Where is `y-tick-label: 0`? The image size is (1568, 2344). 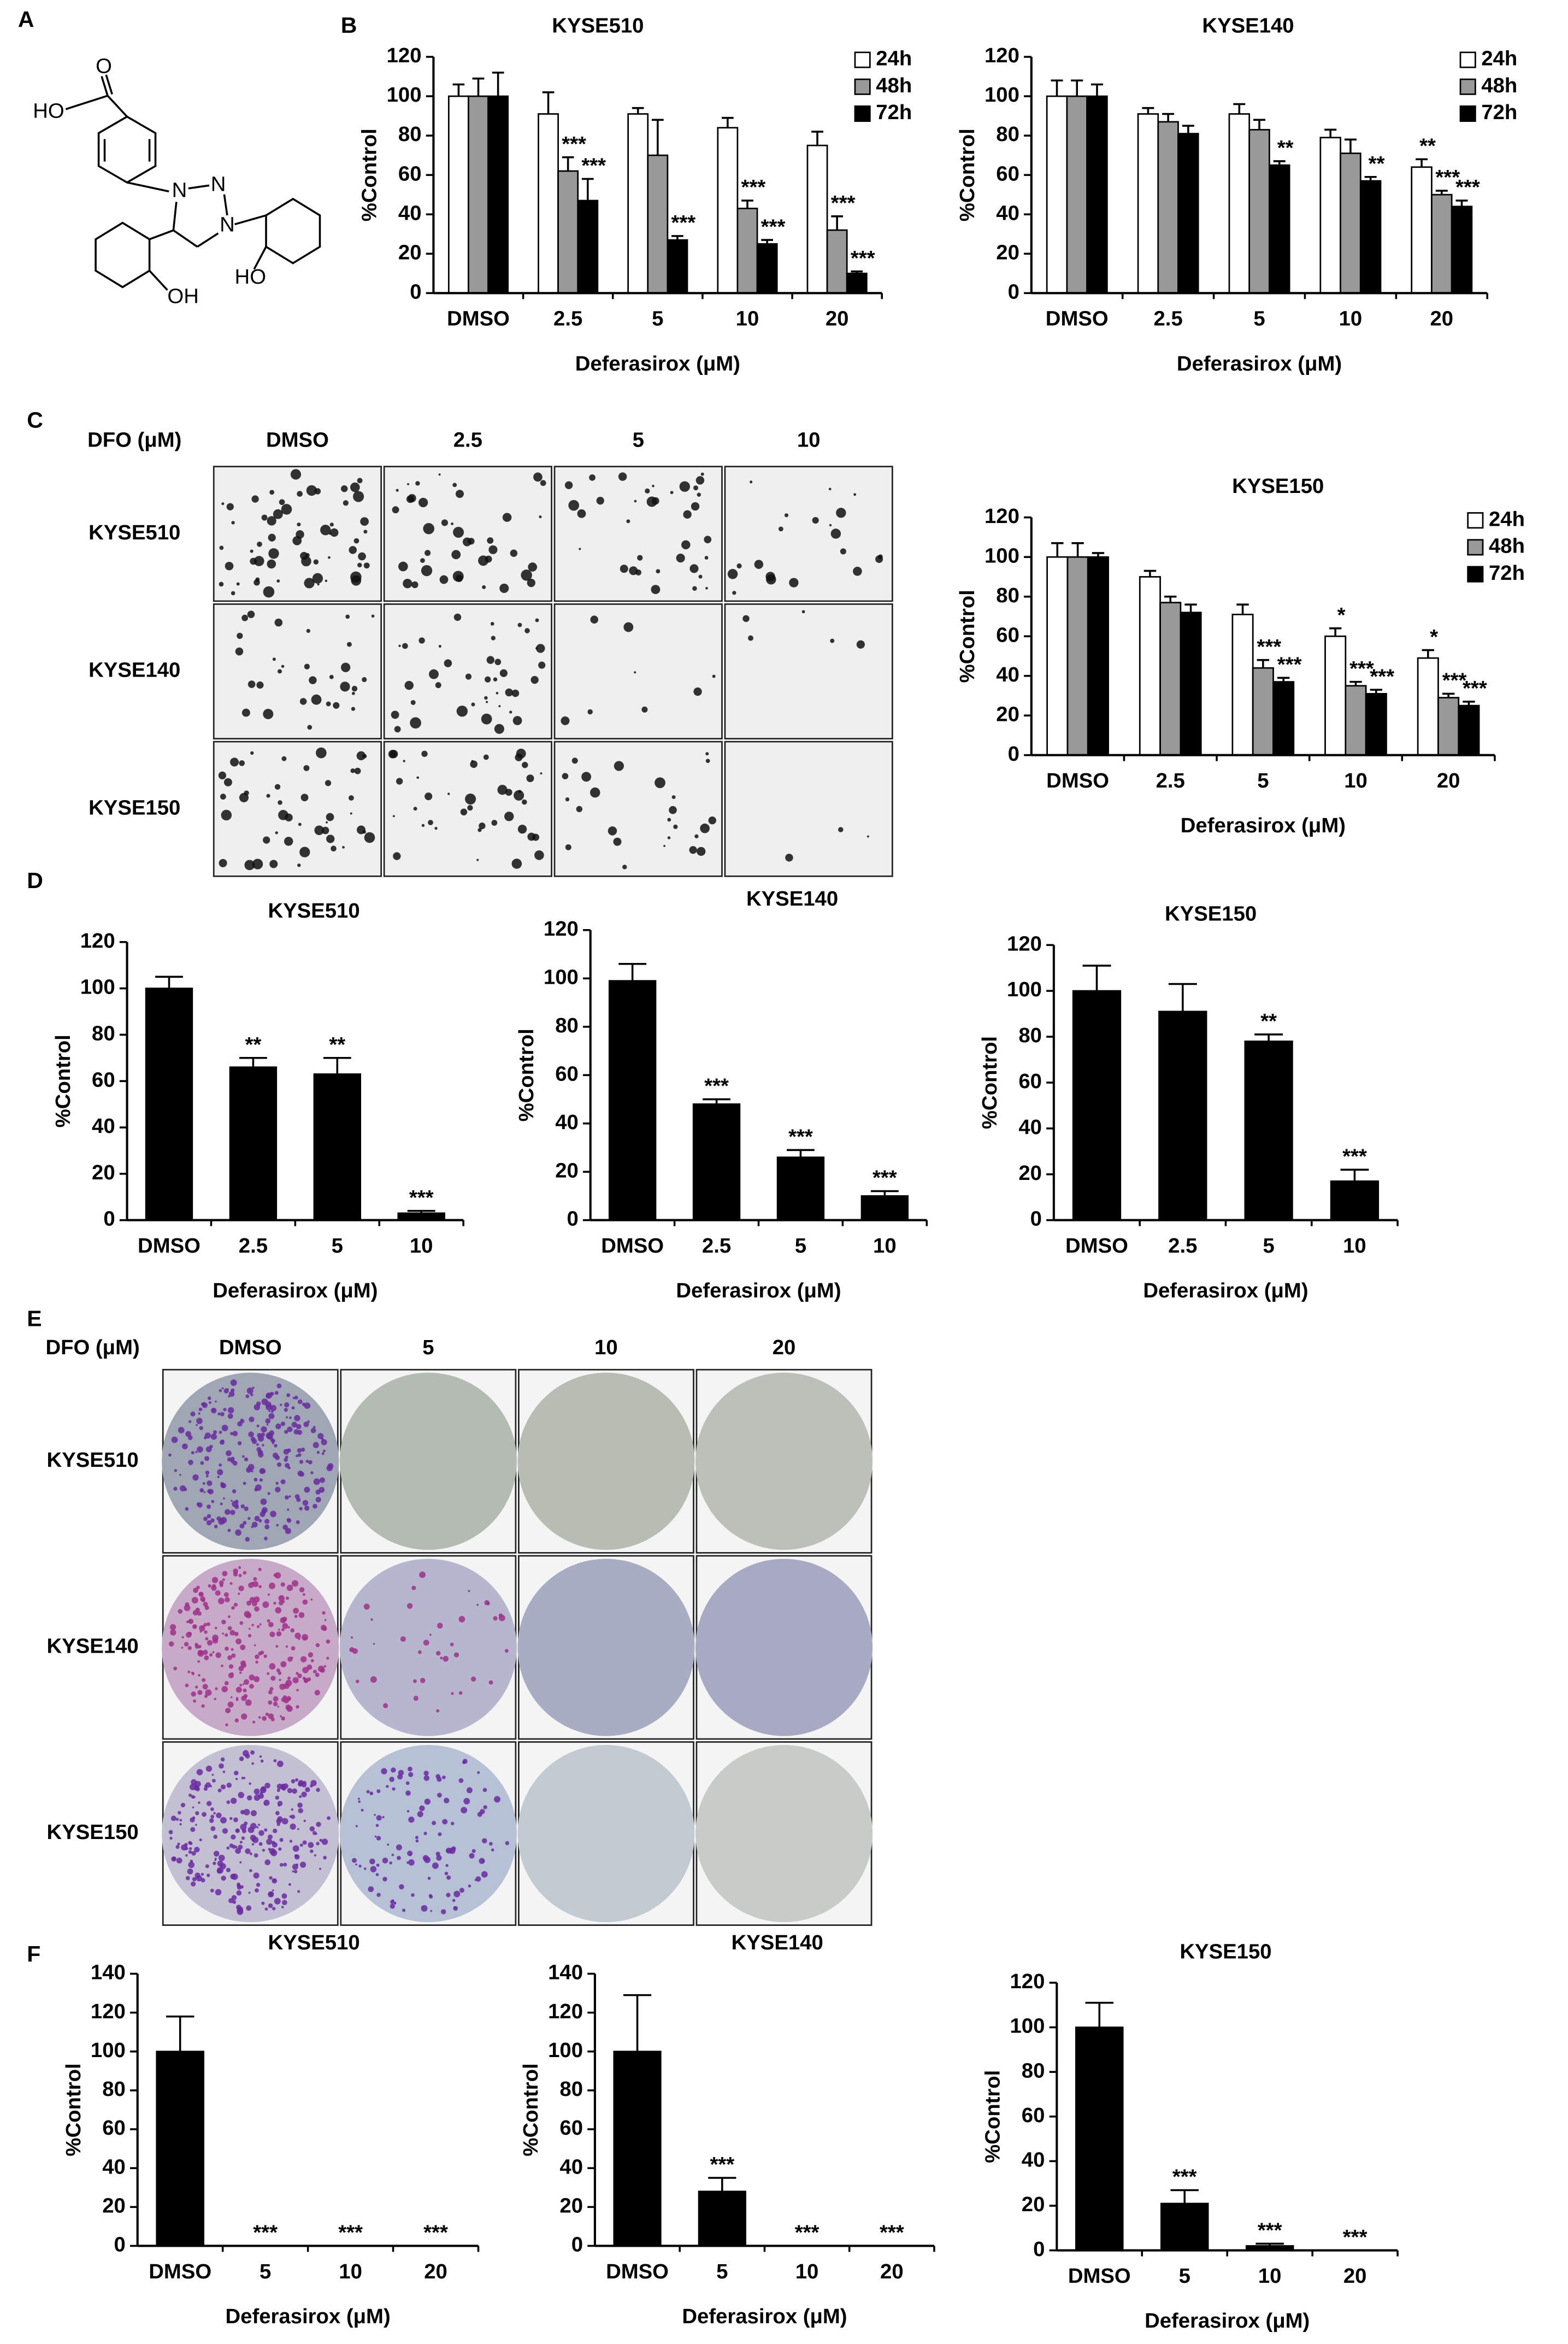
y-tick-label: 0 is located at coordinates (120, 2245).